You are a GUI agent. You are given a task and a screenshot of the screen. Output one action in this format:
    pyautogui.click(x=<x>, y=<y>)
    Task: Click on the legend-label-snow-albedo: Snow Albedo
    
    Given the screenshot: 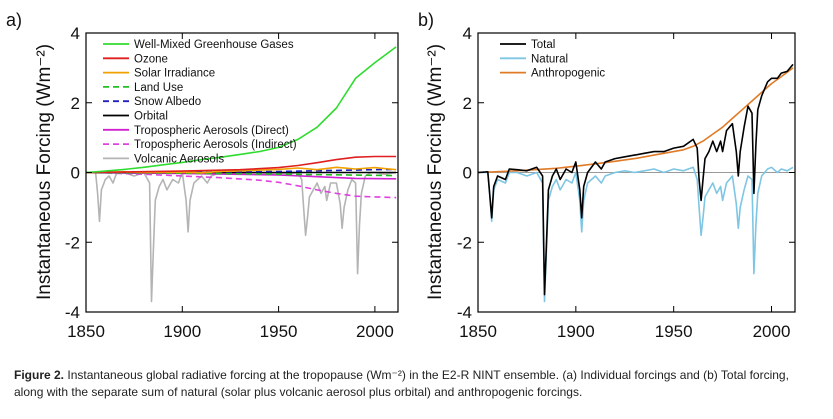 What is the action you would take?
    pyautogui.click(x=167, y=102)
    